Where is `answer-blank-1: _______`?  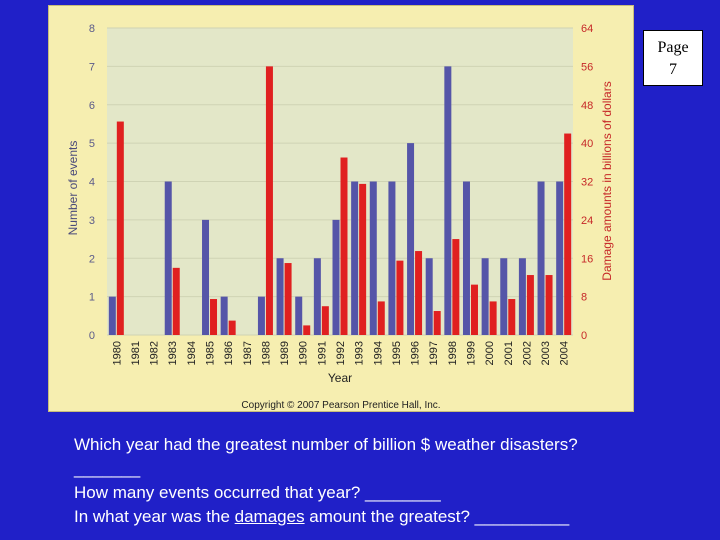 answer-blank-1: _______ is located at coordinates (107, 468).